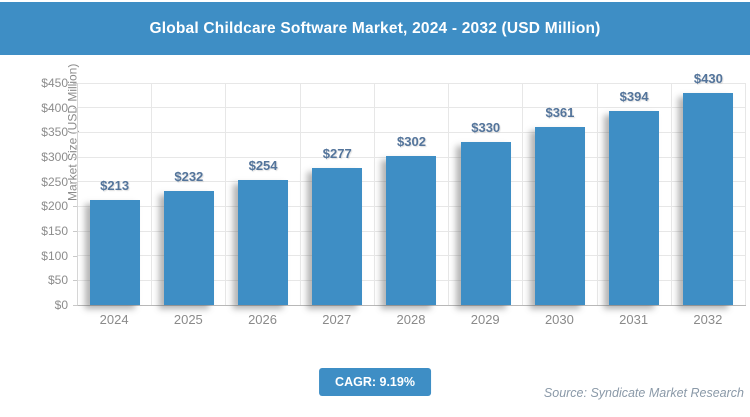  I want to click on bar-column-2029: $330, so click(486, 194).